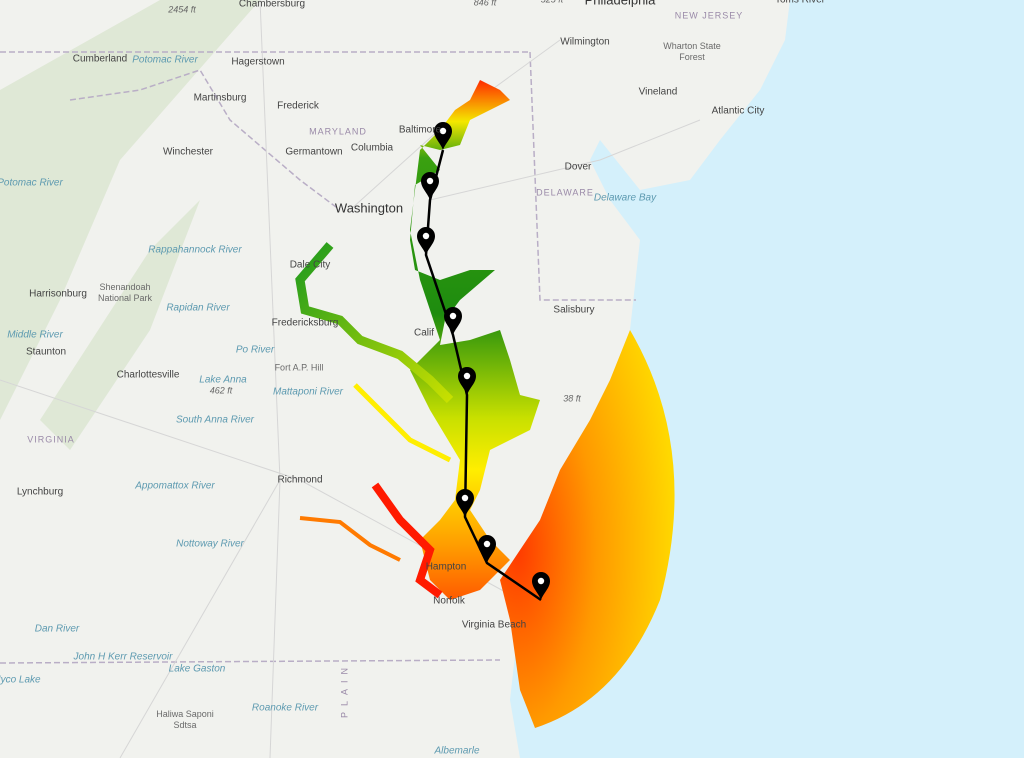 The height and width of the screenshot is (758, 1024). Describe the element at coordinates (587, 529) in the screenshot. I see `ocean-plume-fan` at that location.